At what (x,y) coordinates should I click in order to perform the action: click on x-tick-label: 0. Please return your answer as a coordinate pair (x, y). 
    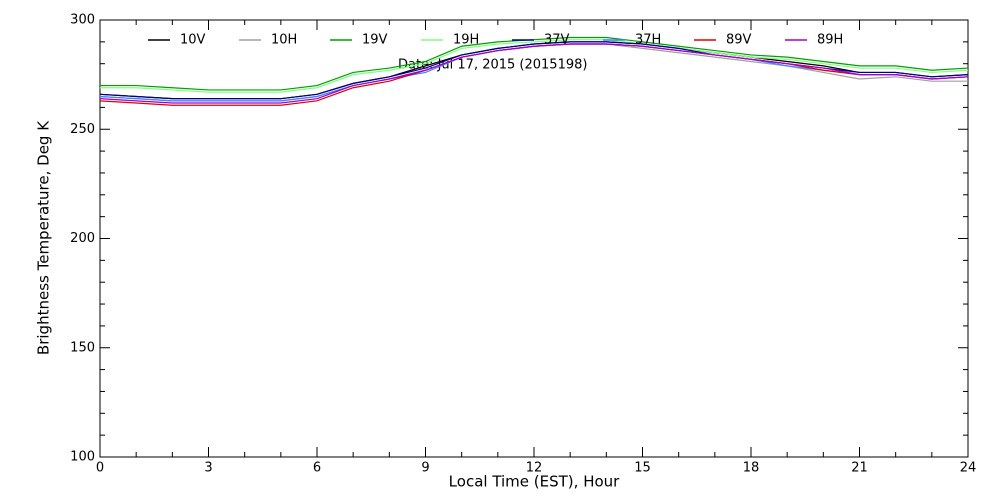
    Looking at the image, I should click on (100, 468).